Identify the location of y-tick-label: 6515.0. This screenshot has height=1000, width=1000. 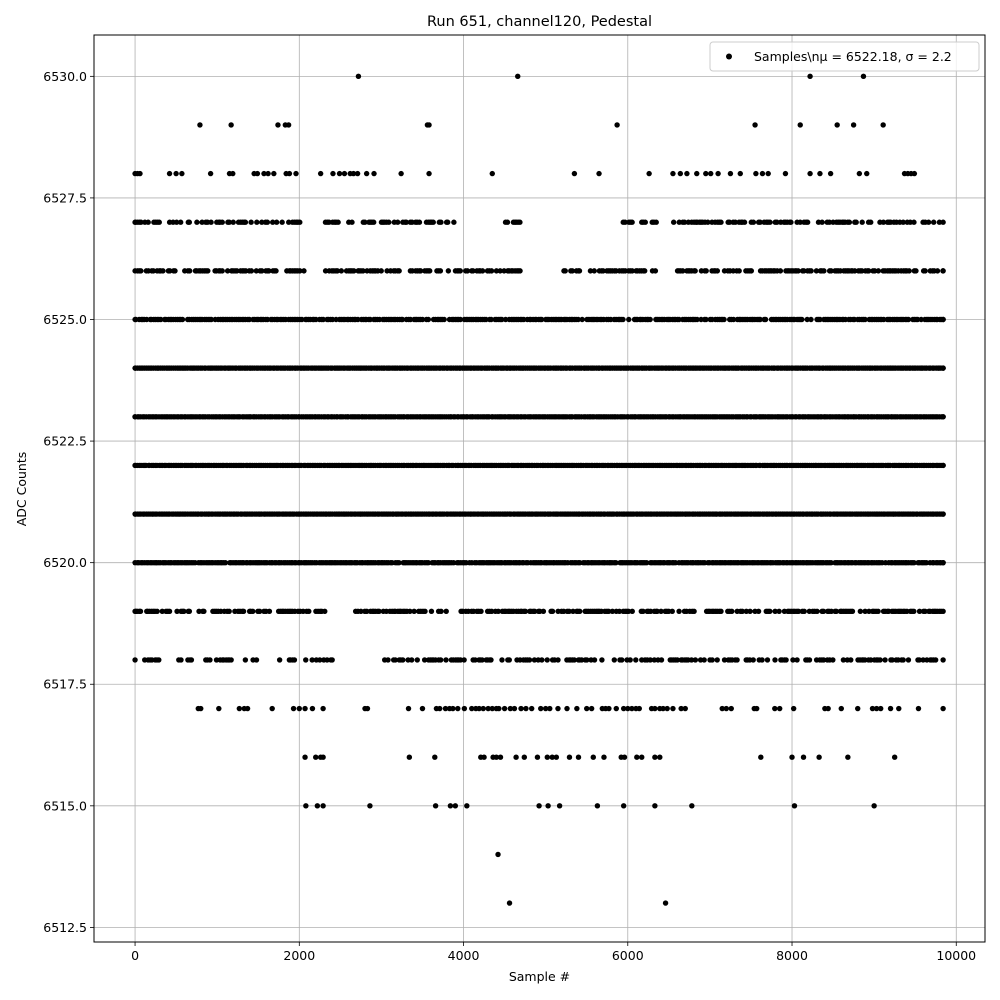
(65, 805).